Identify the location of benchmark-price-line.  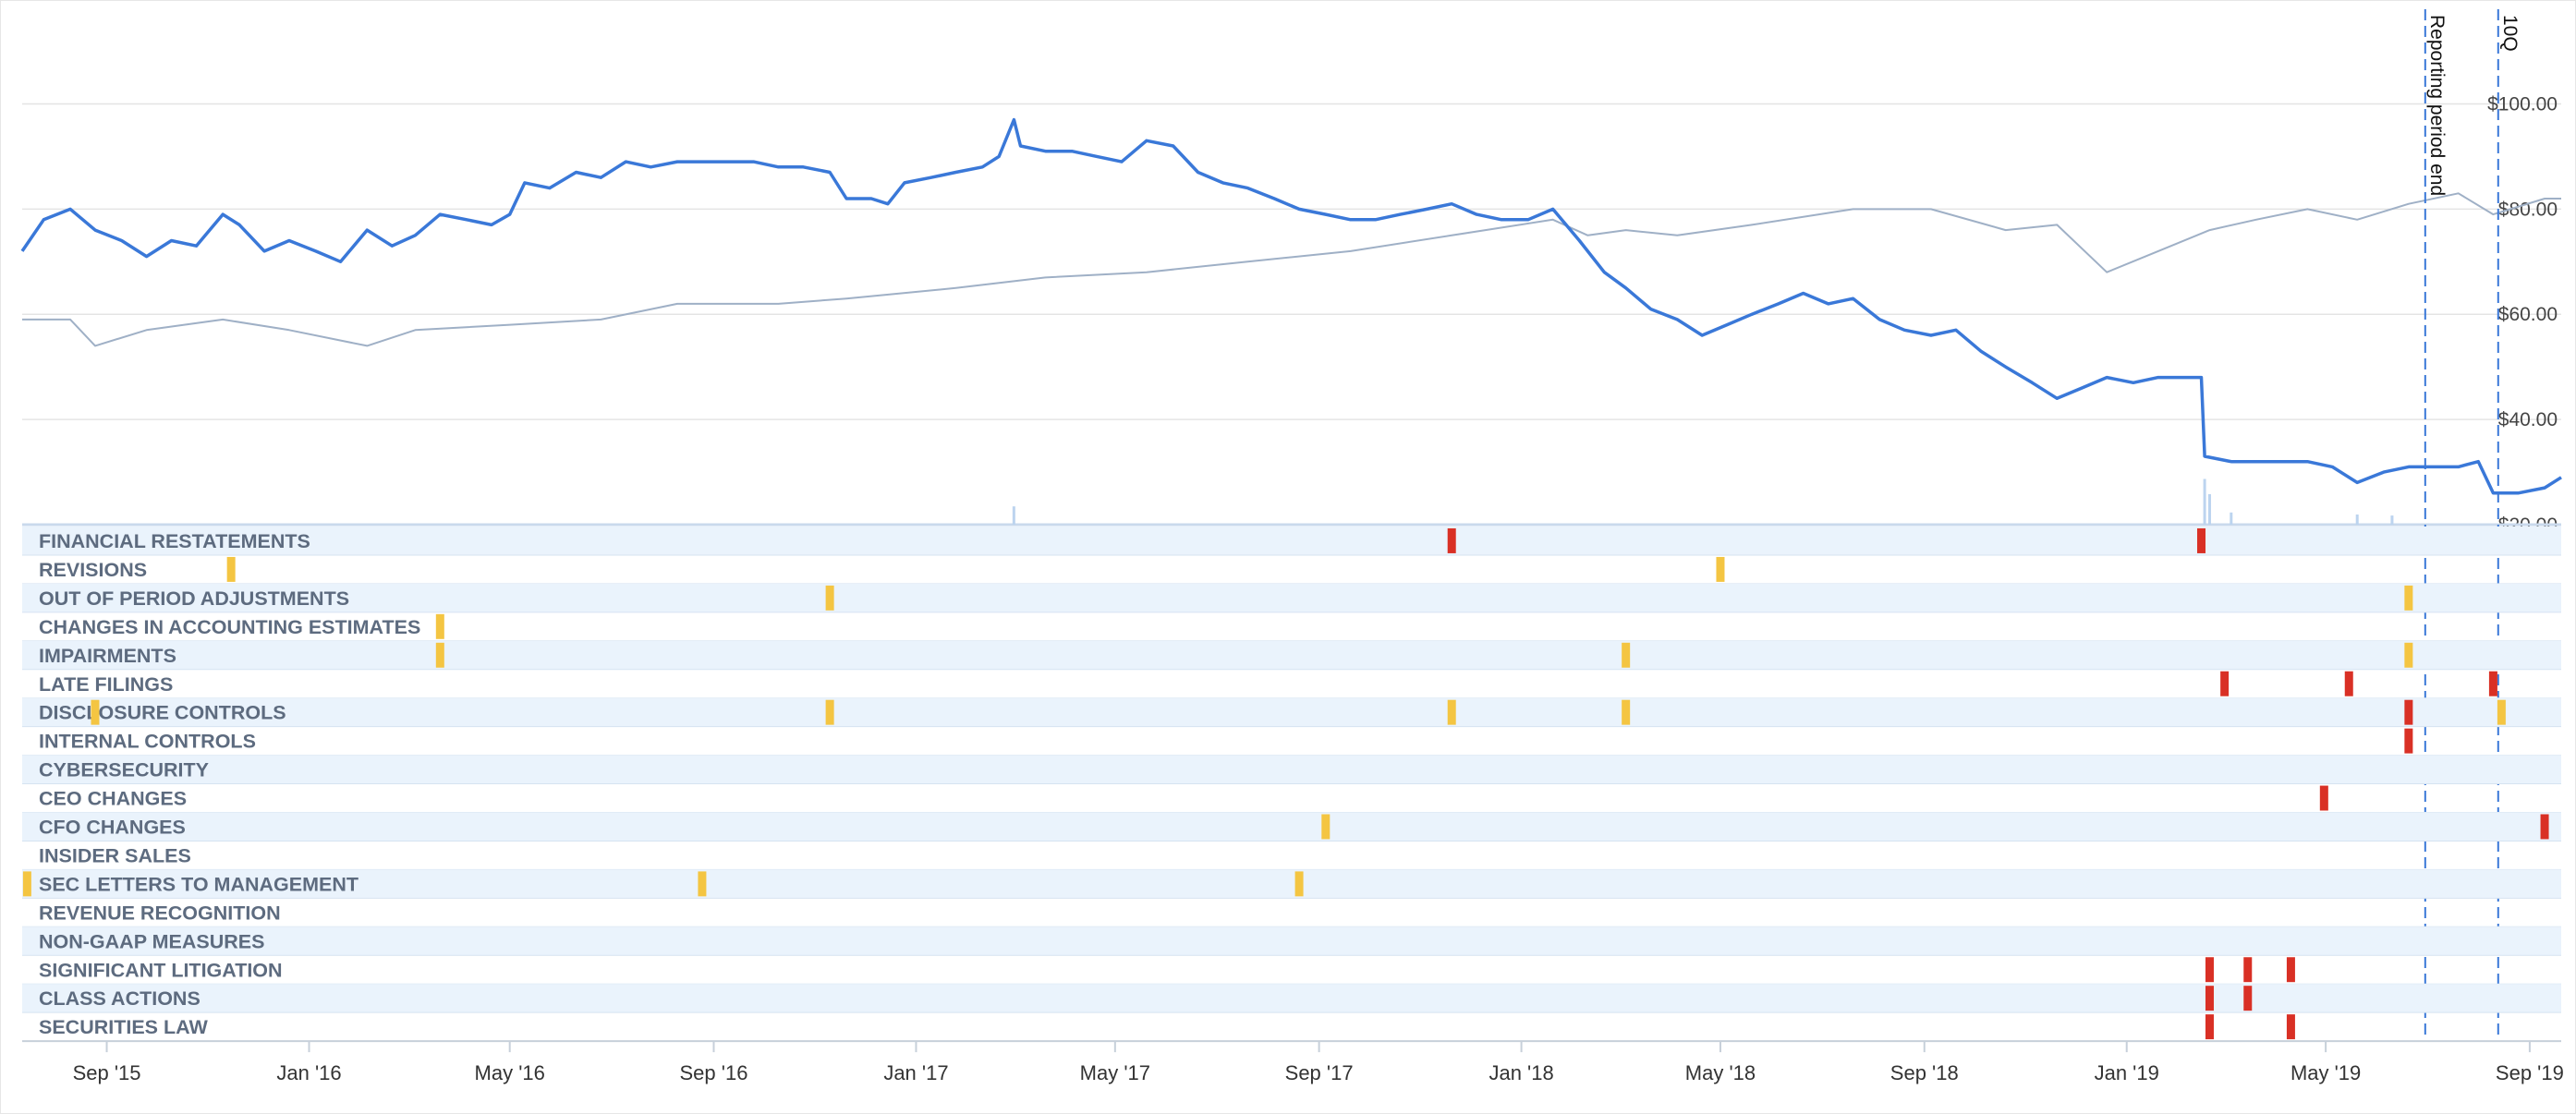
(1291, 269).